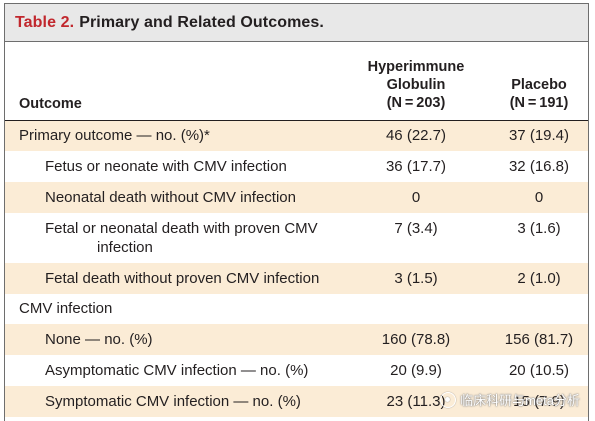 This screenshot has width=595, height=421. What do you see at coordinates (539, 94) in the screenshot?
I see `header-placebo: Placebo (N = 191)` at bounding box center [539, 94].